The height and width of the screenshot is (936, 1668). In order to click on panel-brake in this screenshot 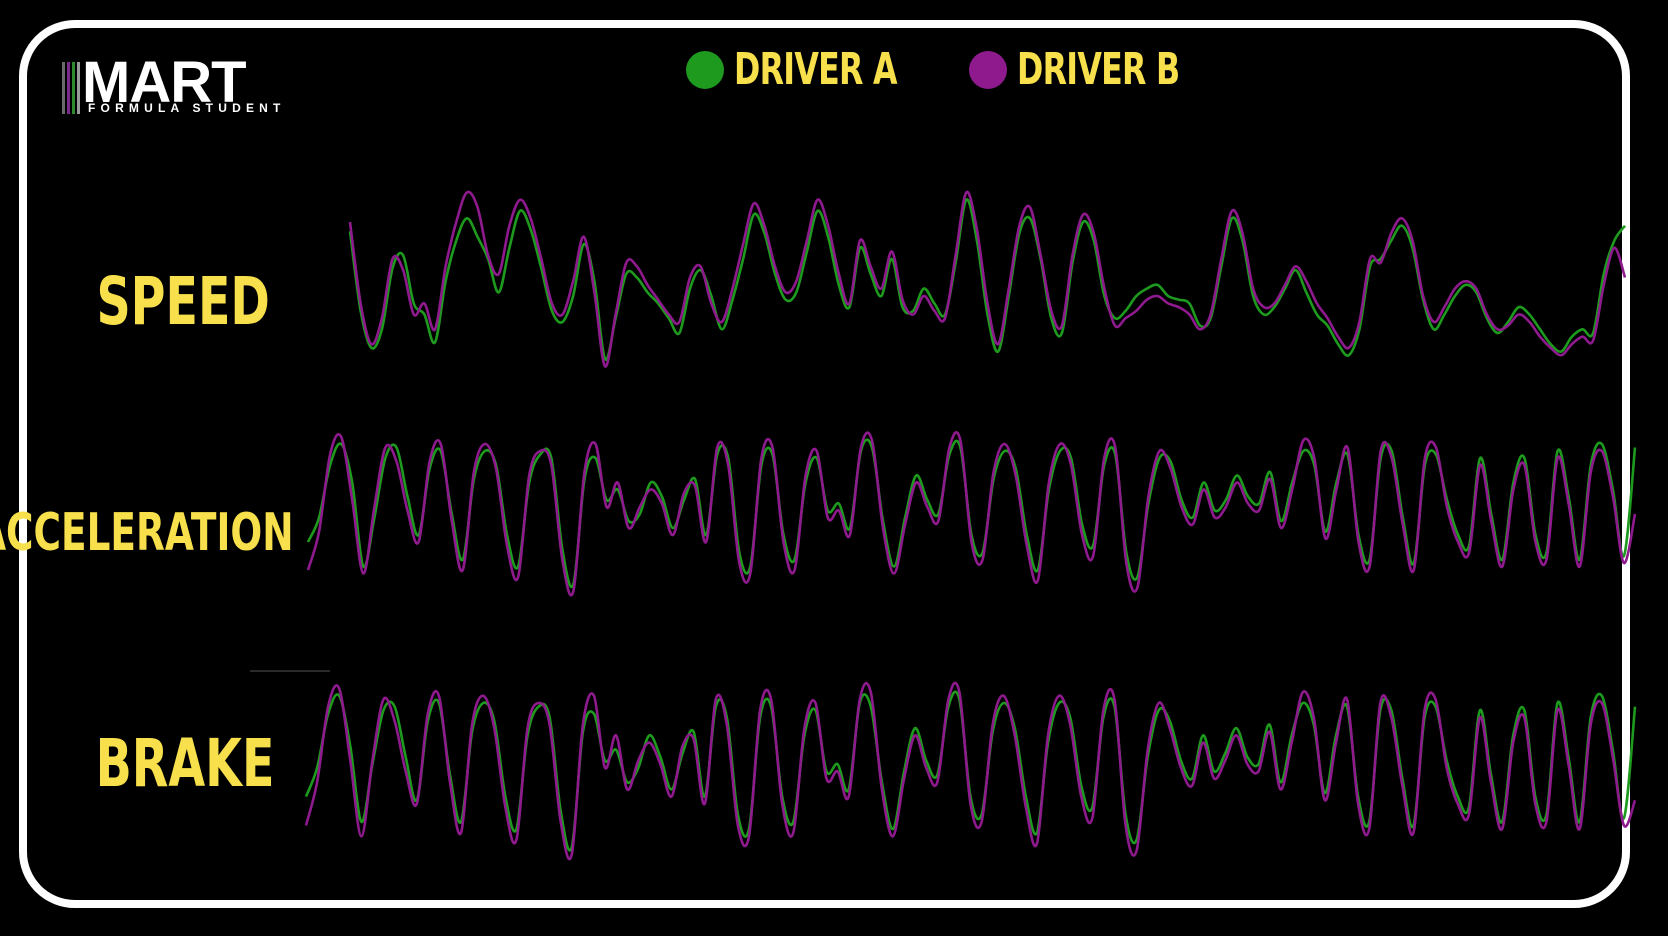, I will do `click(970, 771)`.